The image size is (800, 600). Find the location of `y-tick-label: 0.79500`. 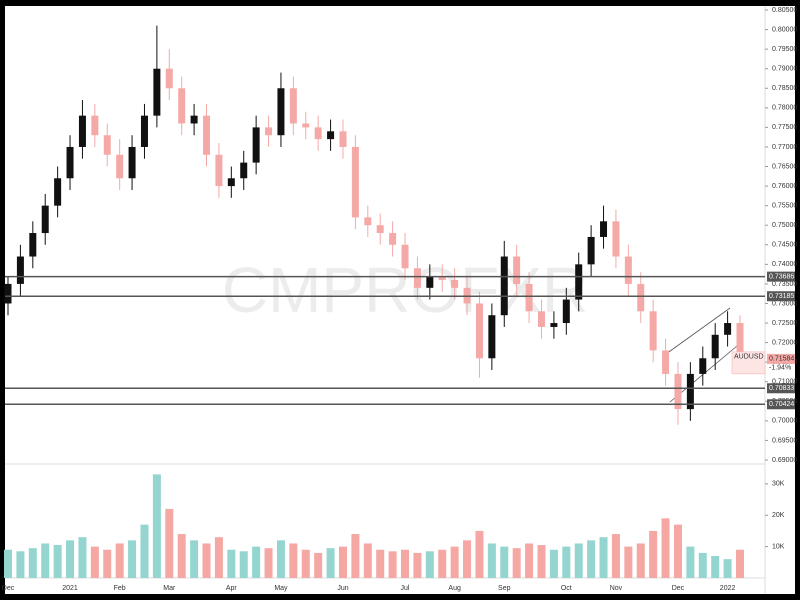

y-tick-label: 0.79500 is located at coordinates (784, 49).